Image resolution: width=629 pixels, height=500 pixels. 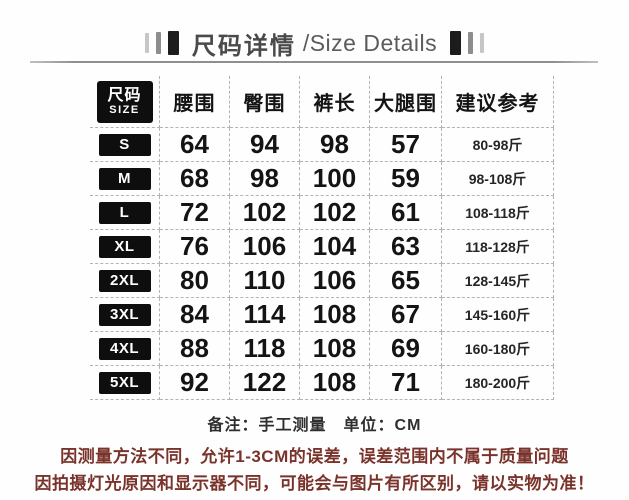 What do you see at coordinates (406, 179) in the screenshot?
I see `thigh-value: 59` at bounding box center [406, 179].